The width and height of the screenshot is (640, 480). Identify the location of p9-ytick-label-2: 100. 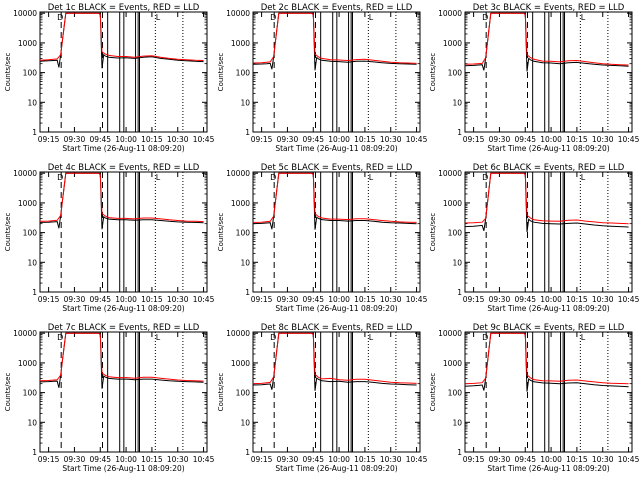
(455, 393).